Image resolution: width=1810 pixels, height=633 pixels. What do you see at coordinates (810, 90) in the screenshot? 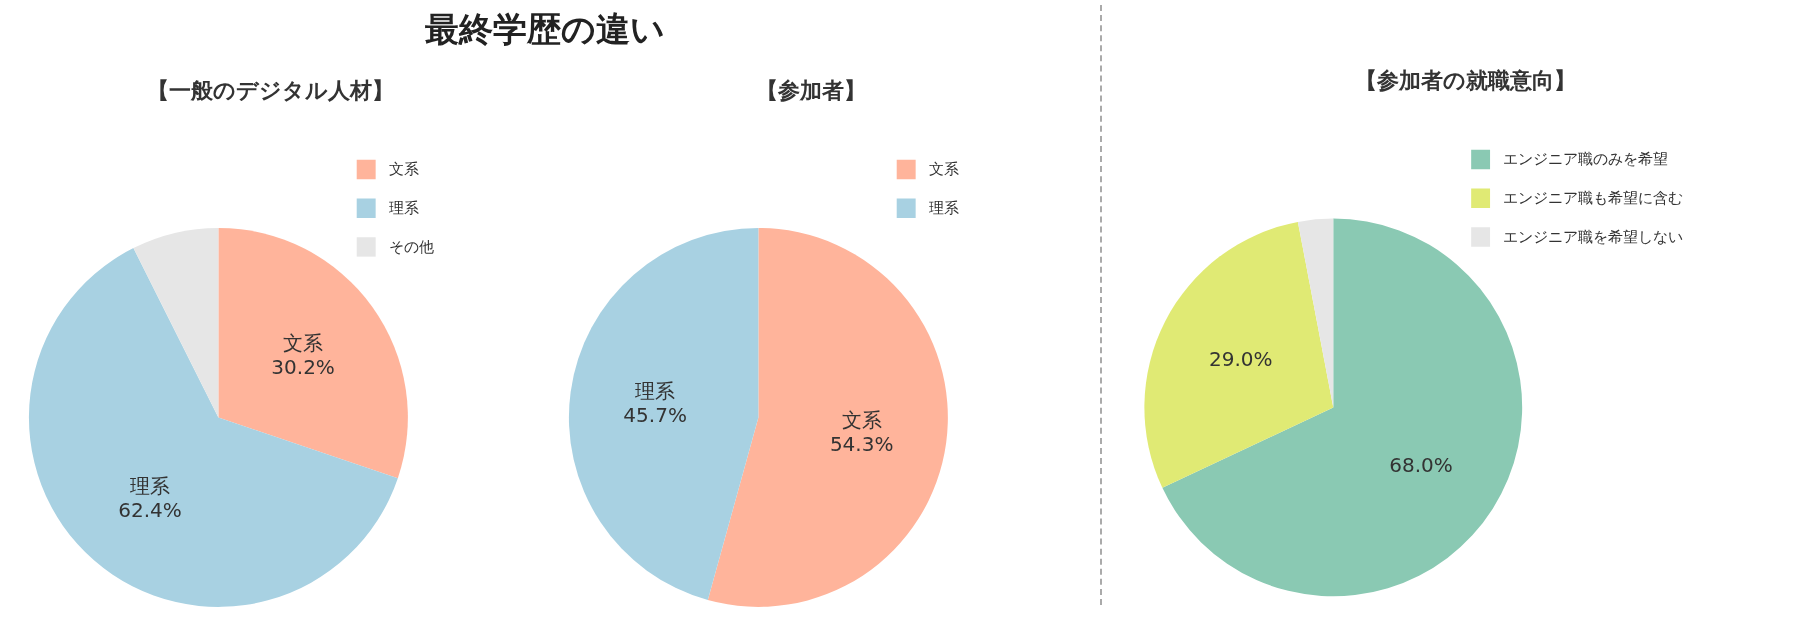
I see `chart-title: 【参加者】` at bounding box center [810, 90].